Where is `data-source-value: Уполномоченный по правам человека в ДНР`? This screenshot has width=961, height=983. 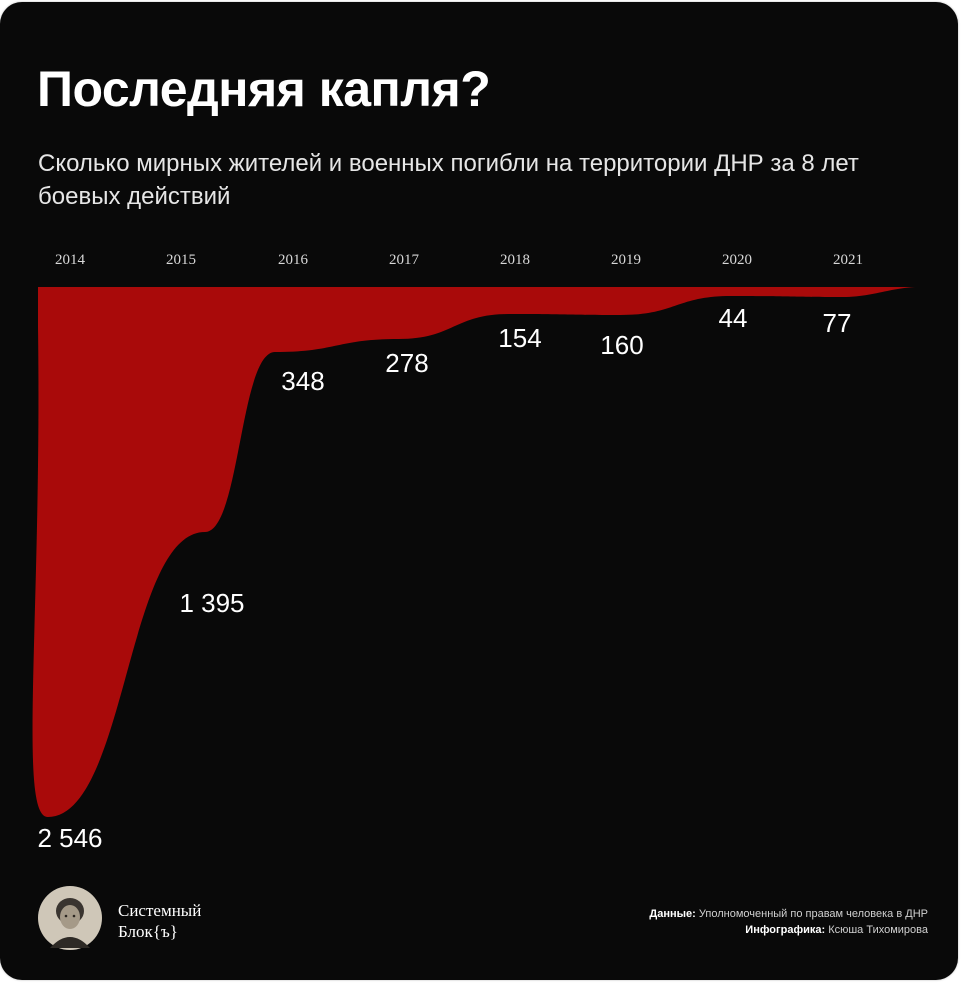
data-source-value: Уполномоченный по правам человека в ДНР is located at coordinates (813, 914).